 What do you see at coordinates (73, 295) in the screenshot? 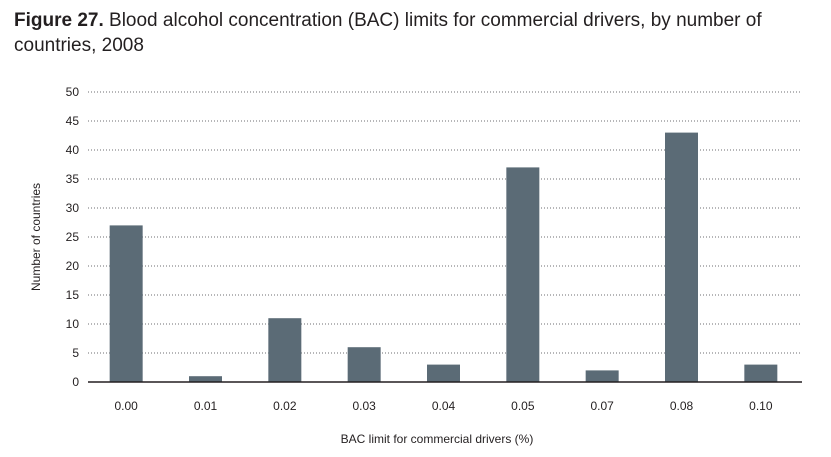
I see `y-tick-label: 15` at bounding box center [73, 295].